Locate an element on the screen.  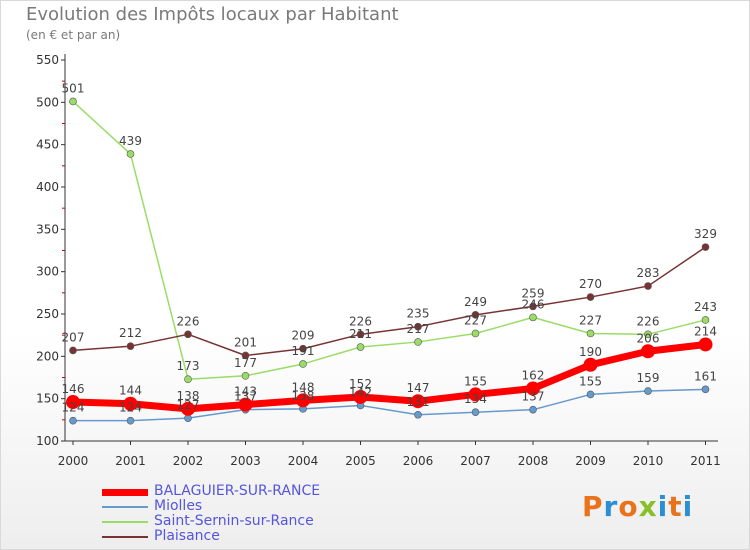
y-tick-label: 450 is located at coordinates (47, 145).